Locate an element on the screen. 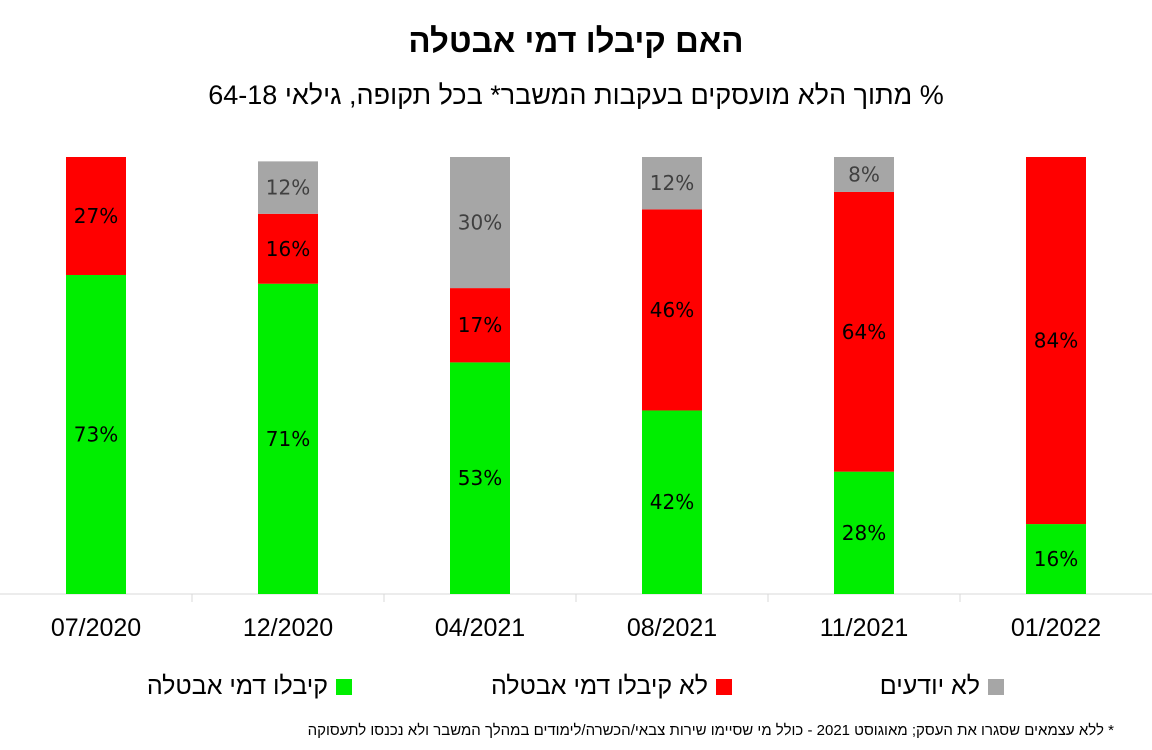 This screenshot has height=750, width=1152. data-label-received-07-2020: 73% is located at coordinates (96, 434).